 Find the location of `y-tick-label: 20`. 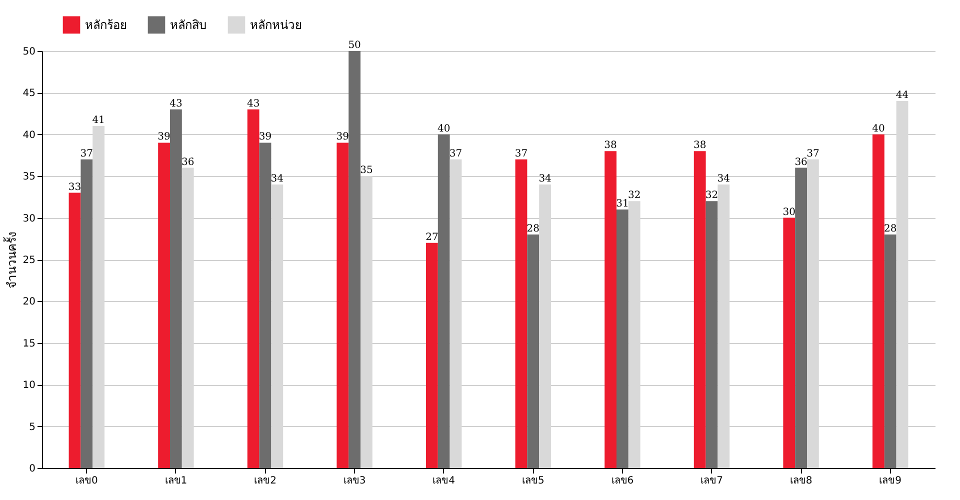

y-tick-label: 20 is located at coordinates (29, 302).